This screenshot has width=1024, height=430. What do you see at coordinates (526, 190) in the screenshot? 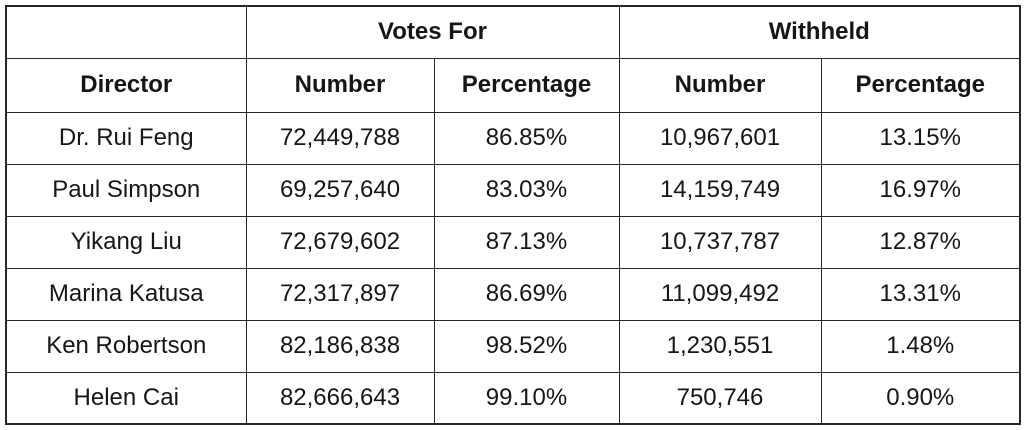
I see `cell-votes-for-percentage: 83.03%` at bounding box center [526, 190].